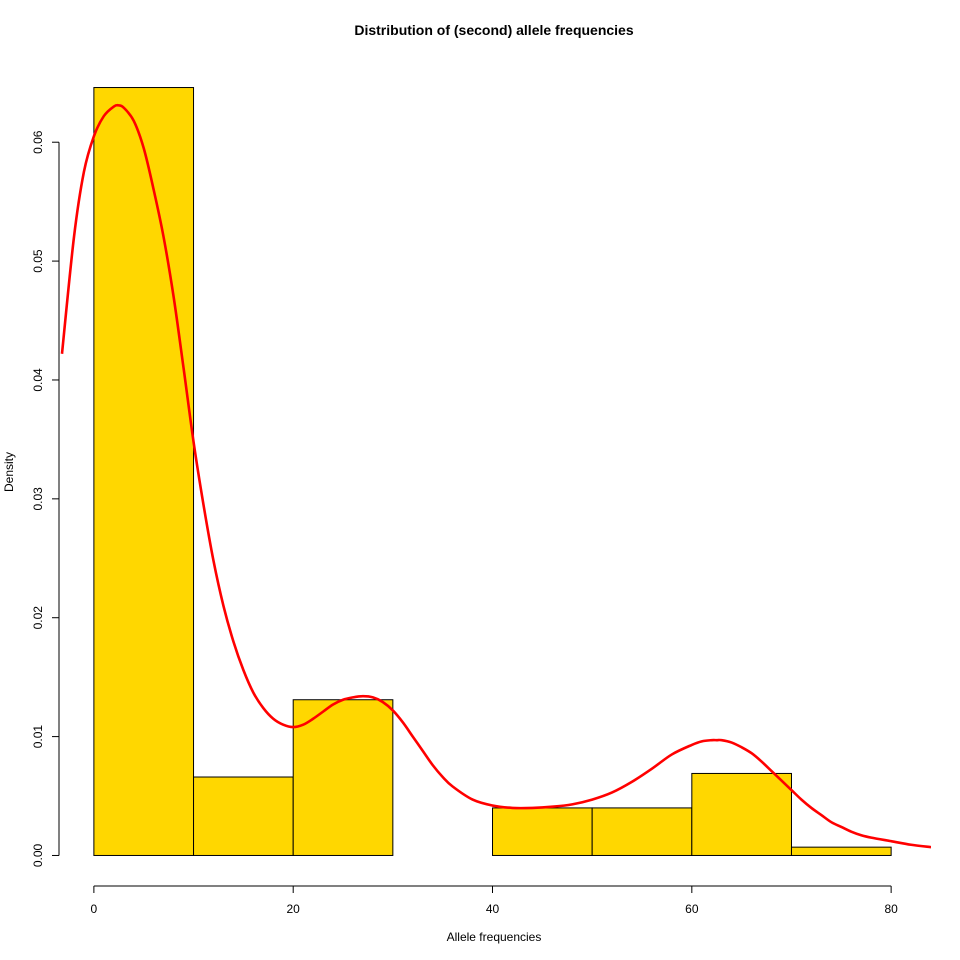  I want to click on y-axis-label: Density, so click(9, 472).